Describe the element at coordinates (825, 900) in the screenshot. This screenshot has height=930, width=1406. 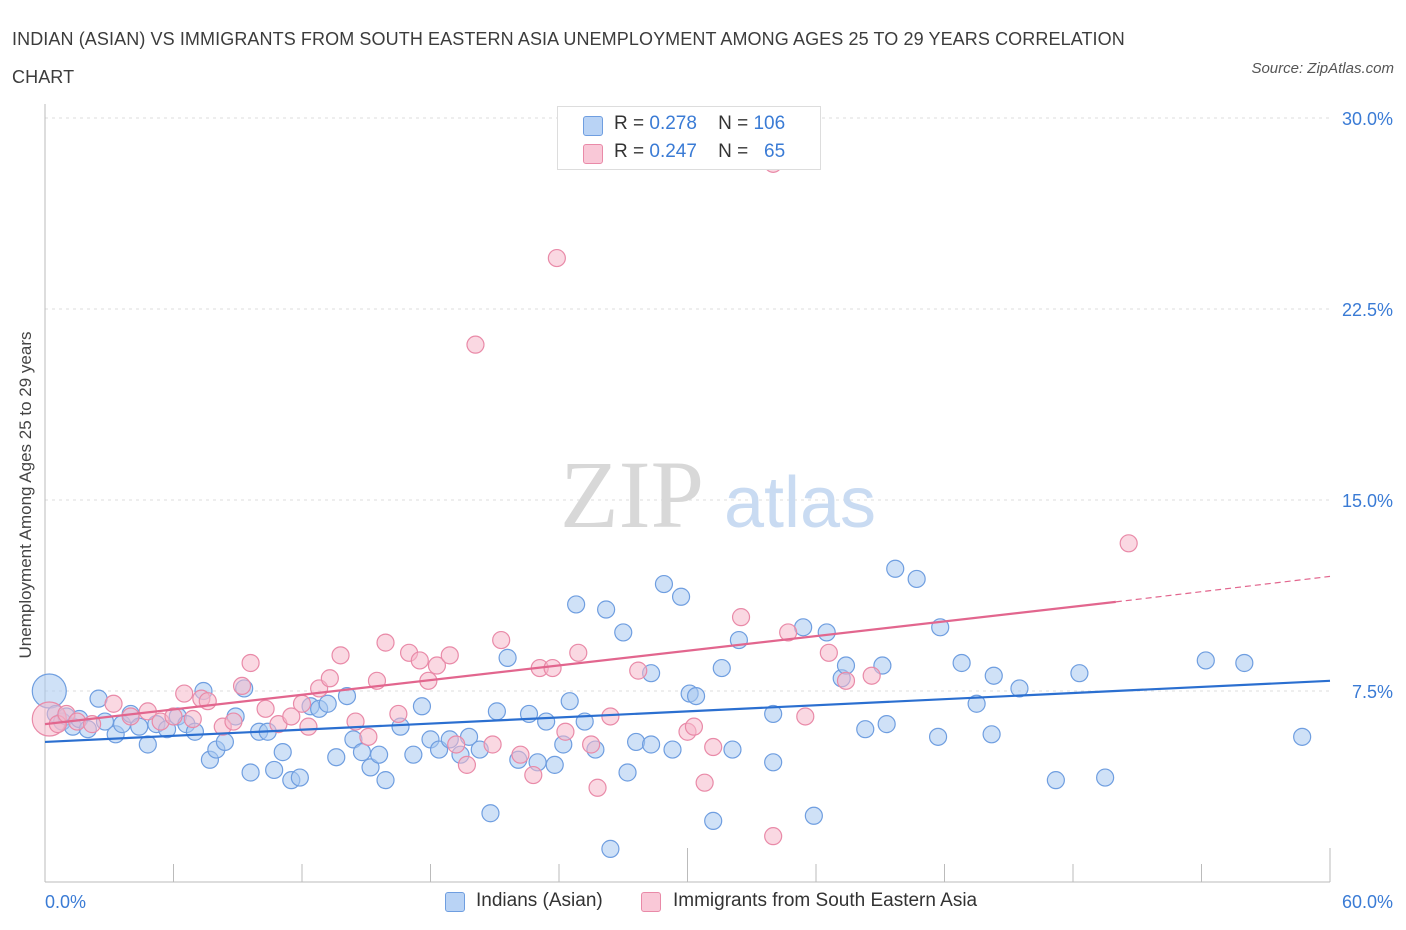
I see `legend-label-immigrants: Immigrants from South Eastern Asia` at that location.